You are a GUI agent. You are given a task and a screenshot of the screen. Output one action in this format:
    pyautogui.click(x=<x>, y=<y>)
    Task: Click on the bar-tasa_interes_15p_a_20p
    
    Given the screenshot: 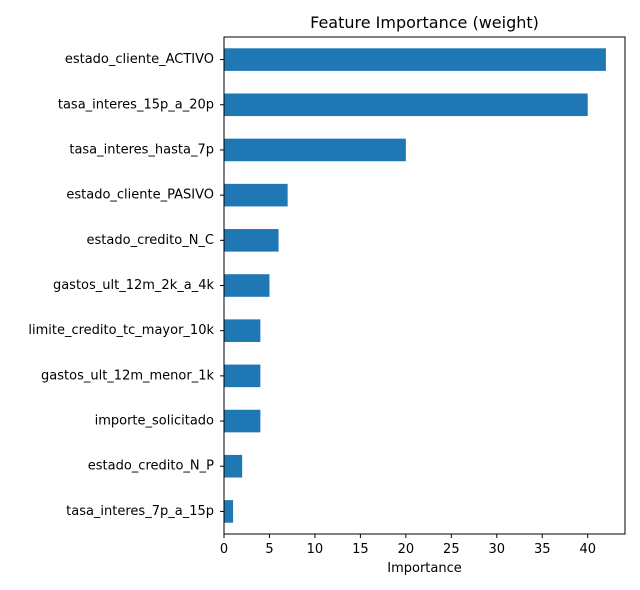 What is the action you would take?
    pyautogui.click(x=406, y=105)
    